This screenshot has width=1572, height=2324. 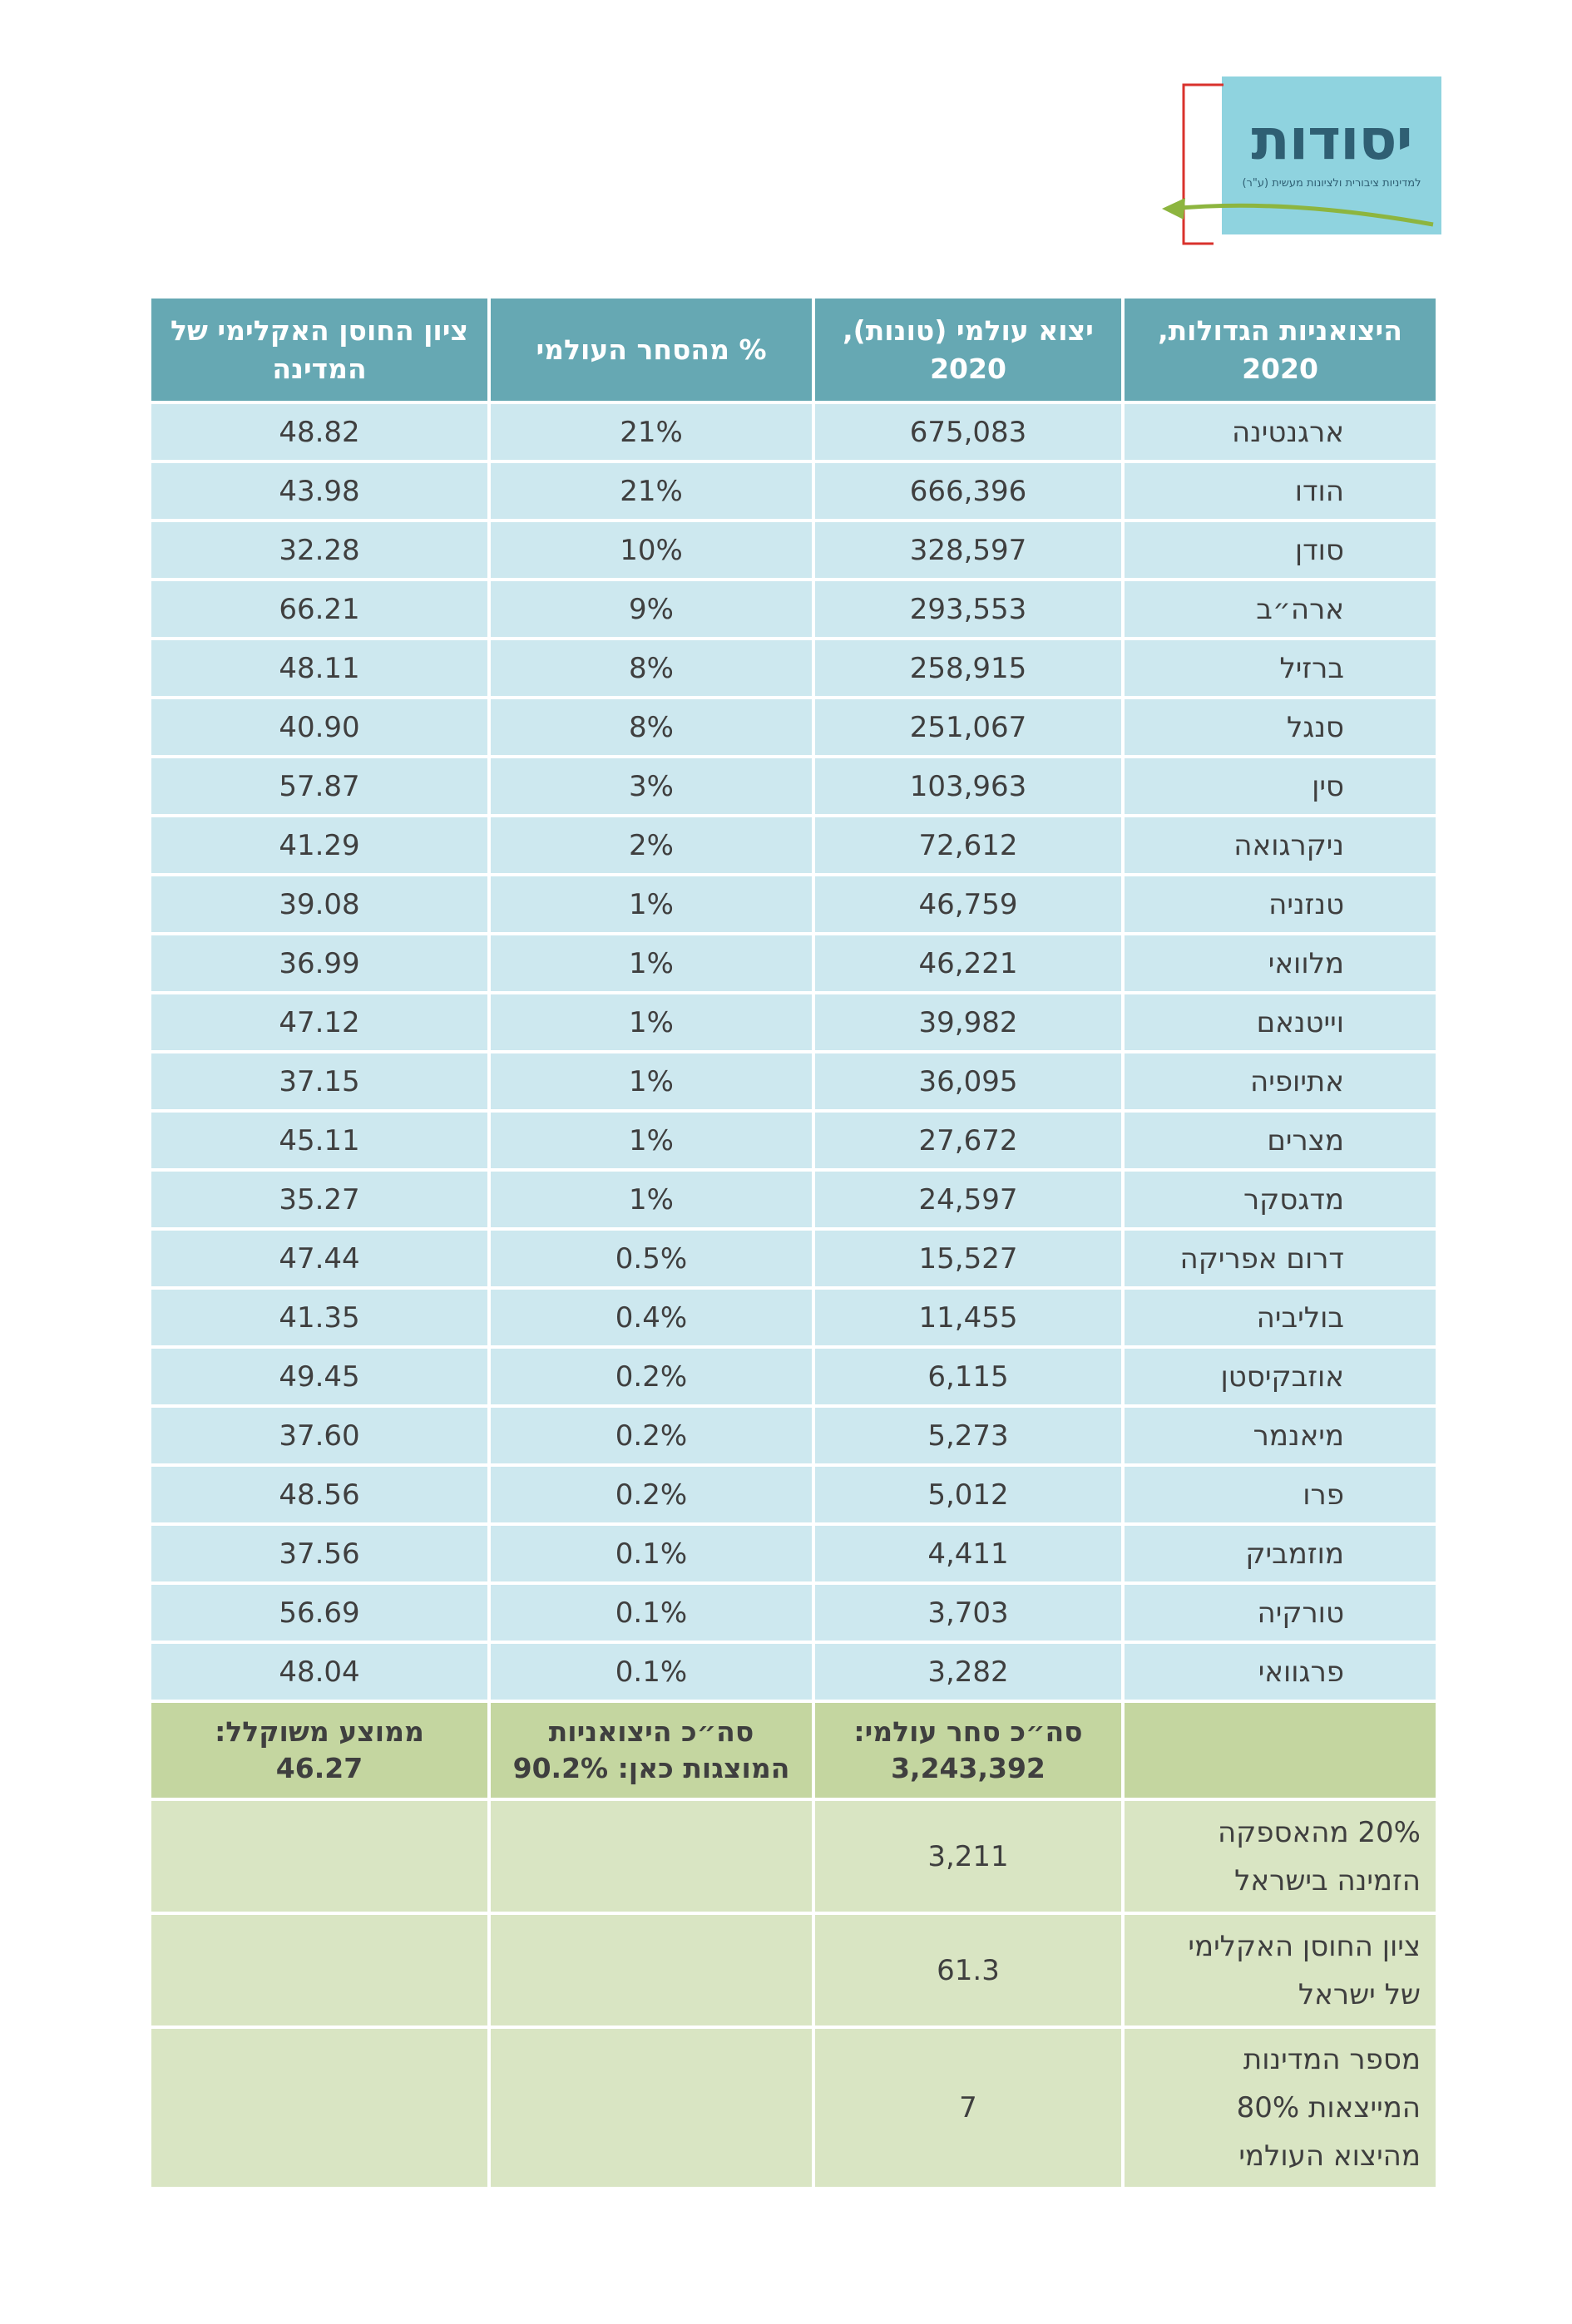 What do you see at coordinates (1328, 1880) in the screenshot?
I see `summary-label-line: הזמינה בישראל` at bounding box center [1328, 1880].